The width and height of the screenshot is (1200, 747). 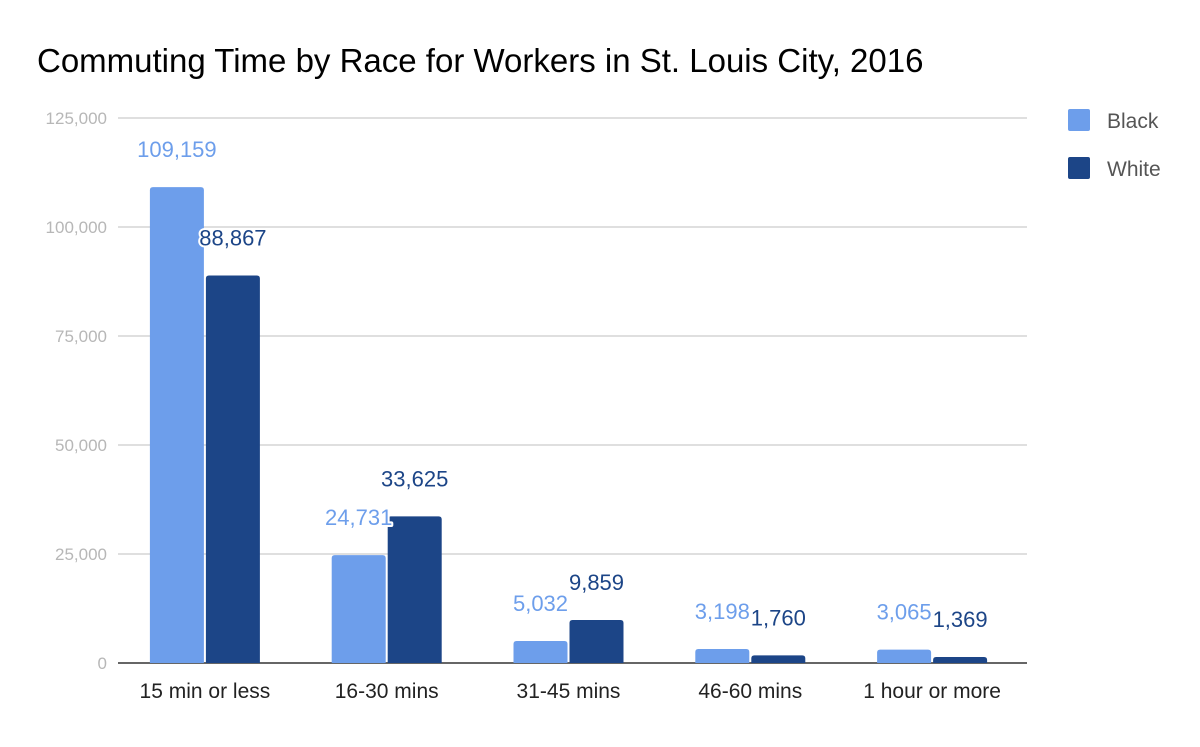 I want to click on legend-swatch-white, so click(x=1079, y=168).